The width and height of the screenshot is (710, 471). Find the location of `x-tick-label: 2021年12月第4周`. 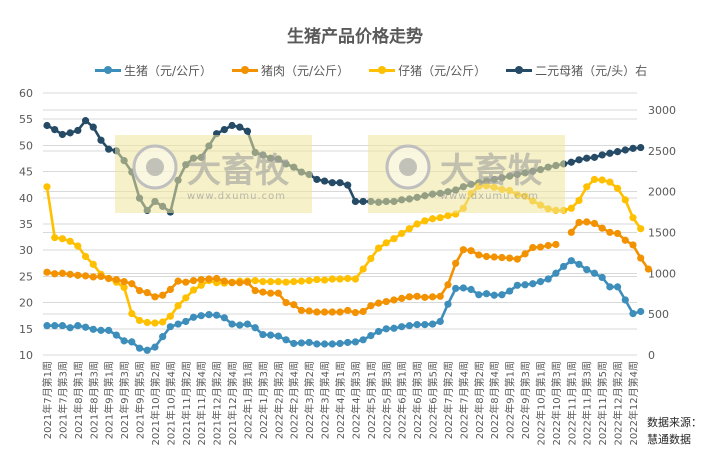

x-tick-label: 2021年12月第4周 is located at coordinates (232, 403).